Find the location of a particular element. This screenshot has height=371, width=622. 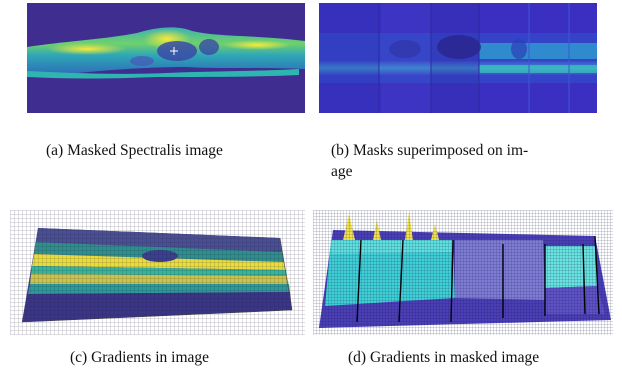

caption-b-line1: (b) Masks superimposed on im- is located at coordinates (430, 150).